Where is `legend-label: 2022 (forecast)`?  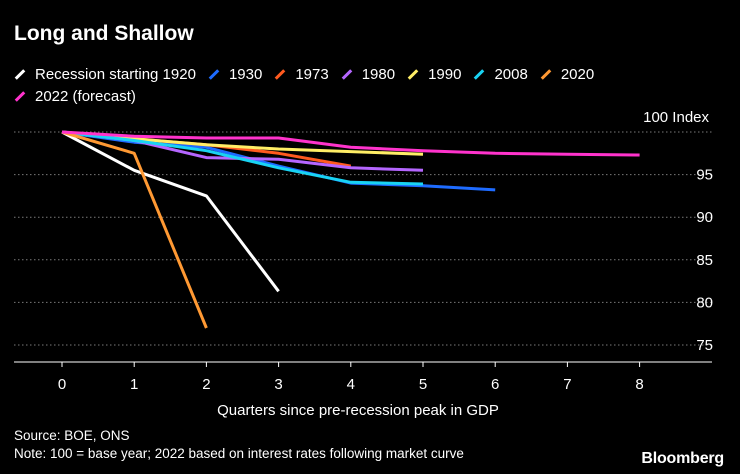
legend-label: 2022 (forecast) is located at coordinates (85, 96).